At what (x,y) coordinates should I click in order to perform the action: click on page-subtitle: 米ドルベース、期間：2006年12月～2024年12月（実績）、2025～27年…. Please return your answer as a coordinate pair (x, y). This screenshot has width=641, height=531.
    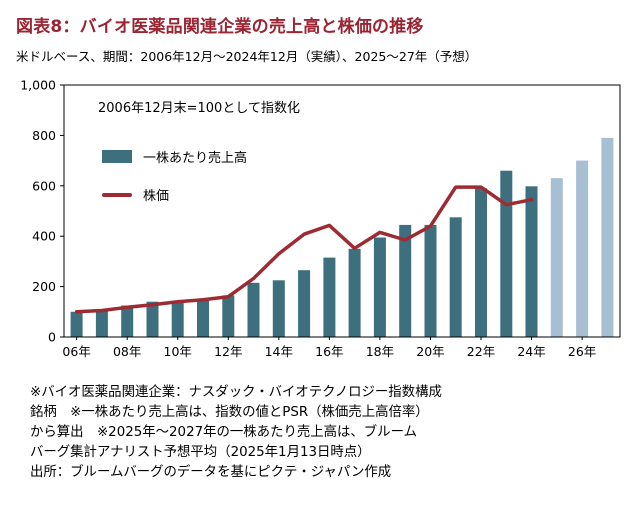
    Looking at the image, I should click on (247, 56).